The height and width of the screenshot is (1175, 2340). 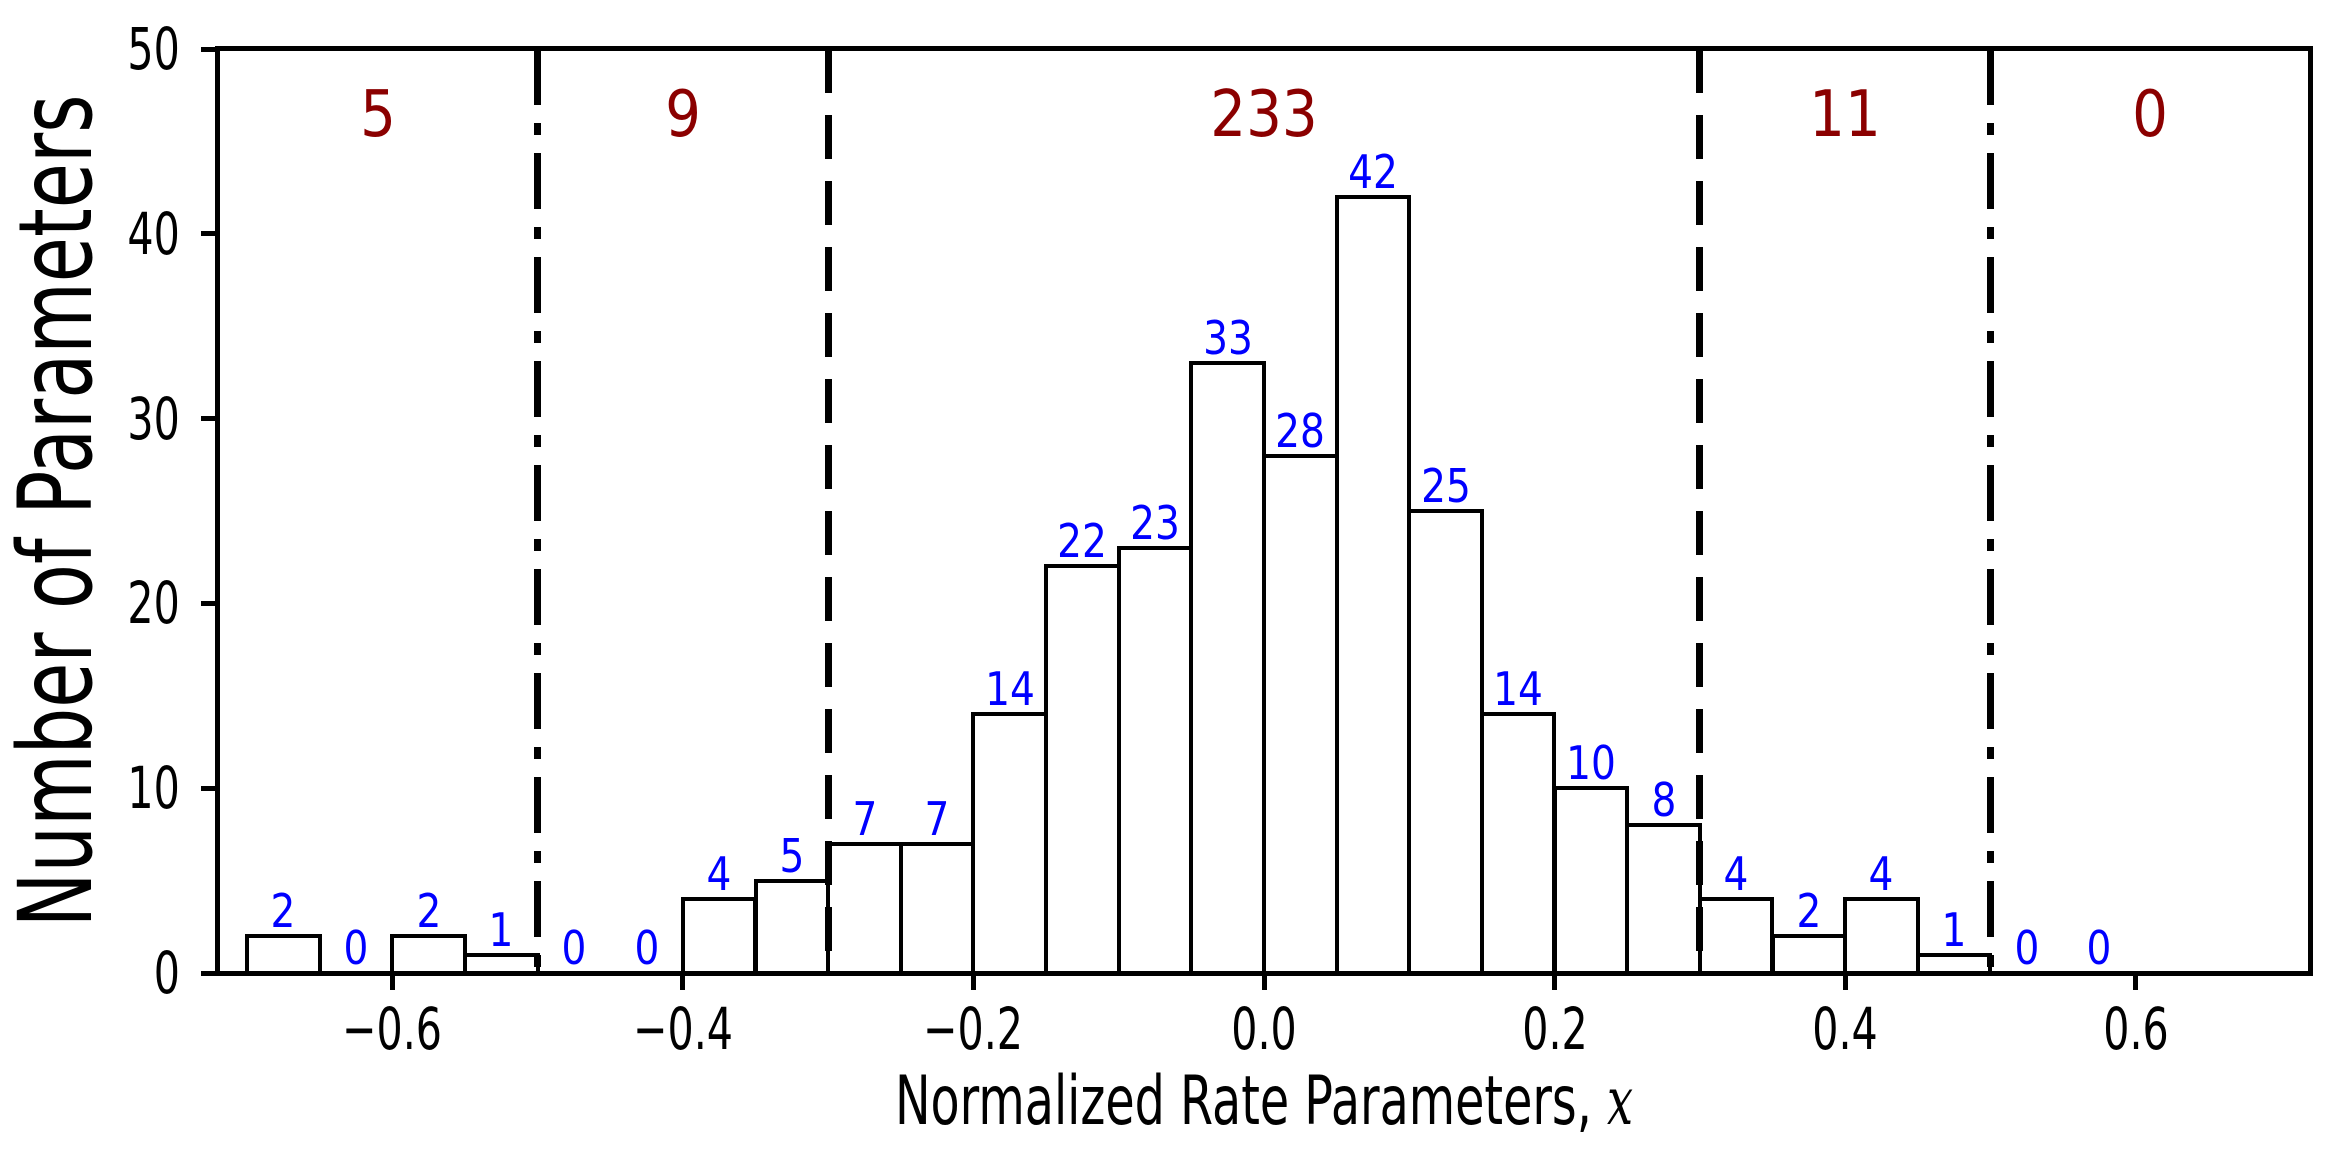 What do you see at coordinates (2150, 115) in the screenshot?
I see `region-count-label: 0` at bounding box center [2150, 115].